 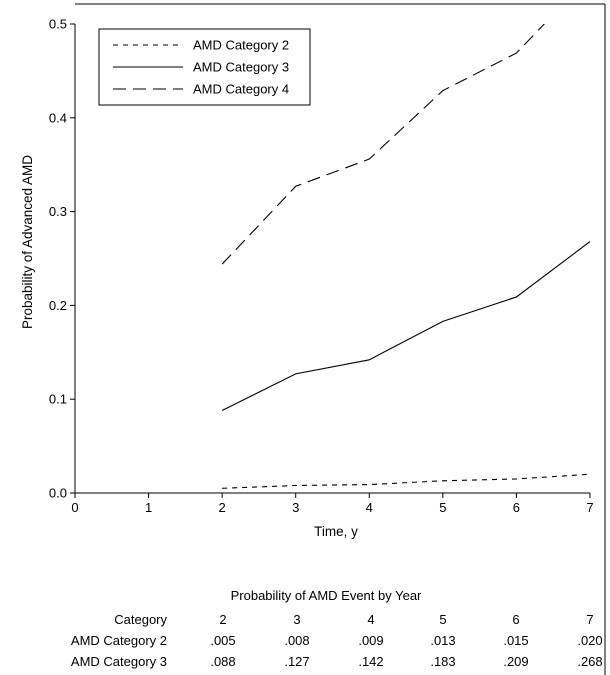 What do you see at coordinates (222, 640) in the screenshot?
I see `table-cell: .005` at bounding box center [222, 640].